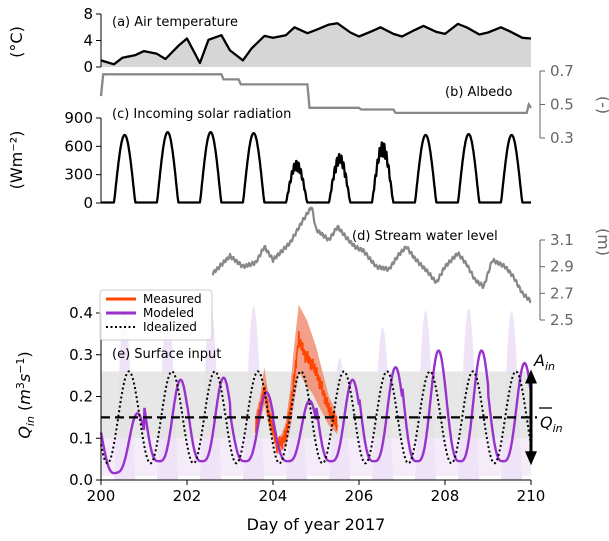 Image resolution: width=609 pixels, height=541 pixels. I want to click on air-temperature-line, so click(316, 44).